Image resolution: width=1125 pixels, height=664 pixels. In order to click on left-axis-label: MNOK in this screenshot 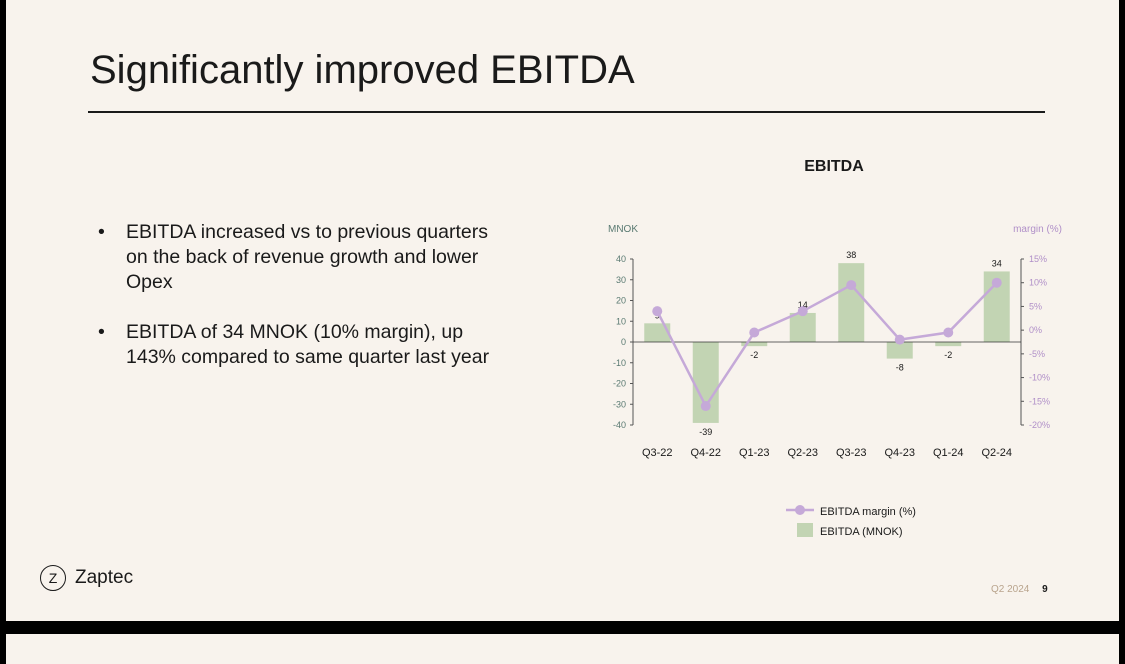, I will do `click(623, 229)`.